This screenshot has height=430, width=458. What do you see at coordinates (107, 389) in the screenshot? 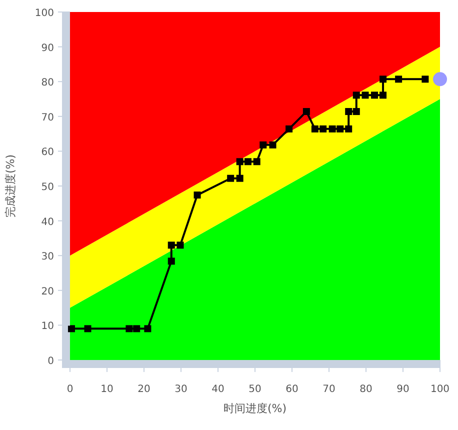
I see `x-tick-label: 10` at bounding box center [107, 389].